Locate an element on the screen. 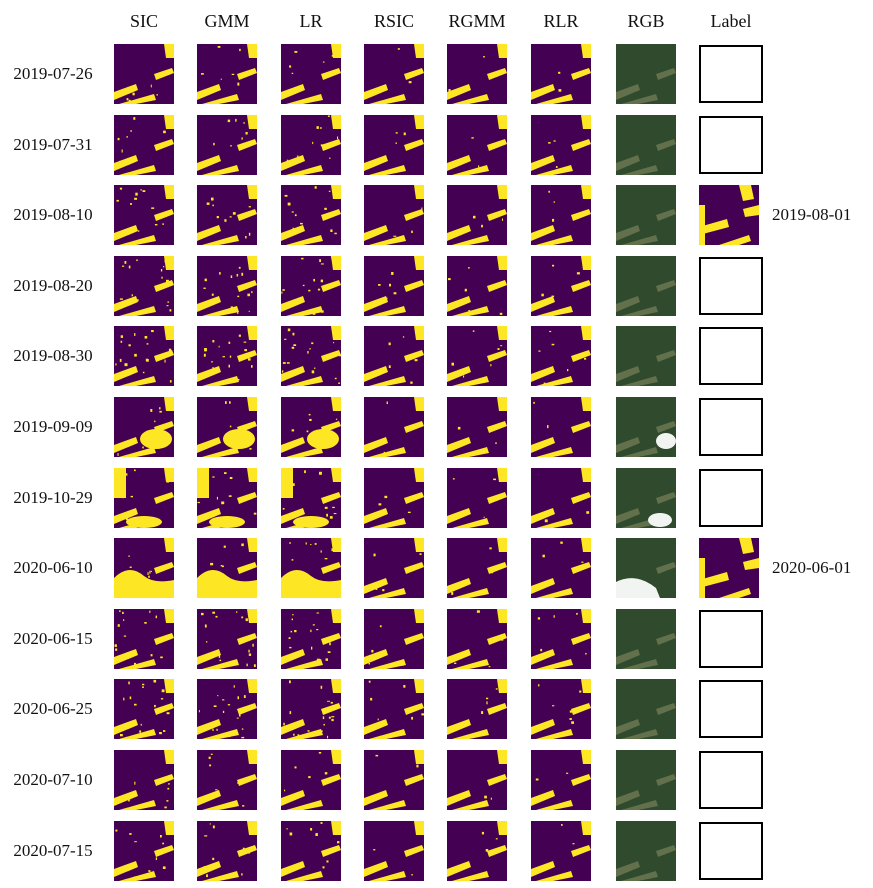  label-date-annotation: 2019-08-01 is located at coordinates (812, 214).